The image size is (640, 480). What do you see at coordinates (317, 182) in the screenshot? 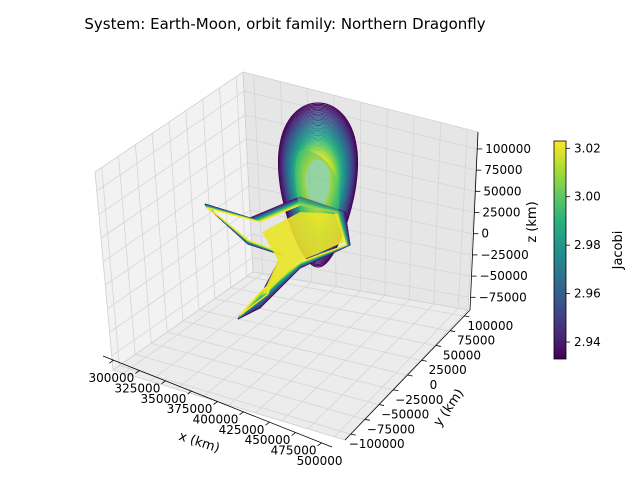
I see `orbit-lobe-fill` at bounding box center [317, 182].